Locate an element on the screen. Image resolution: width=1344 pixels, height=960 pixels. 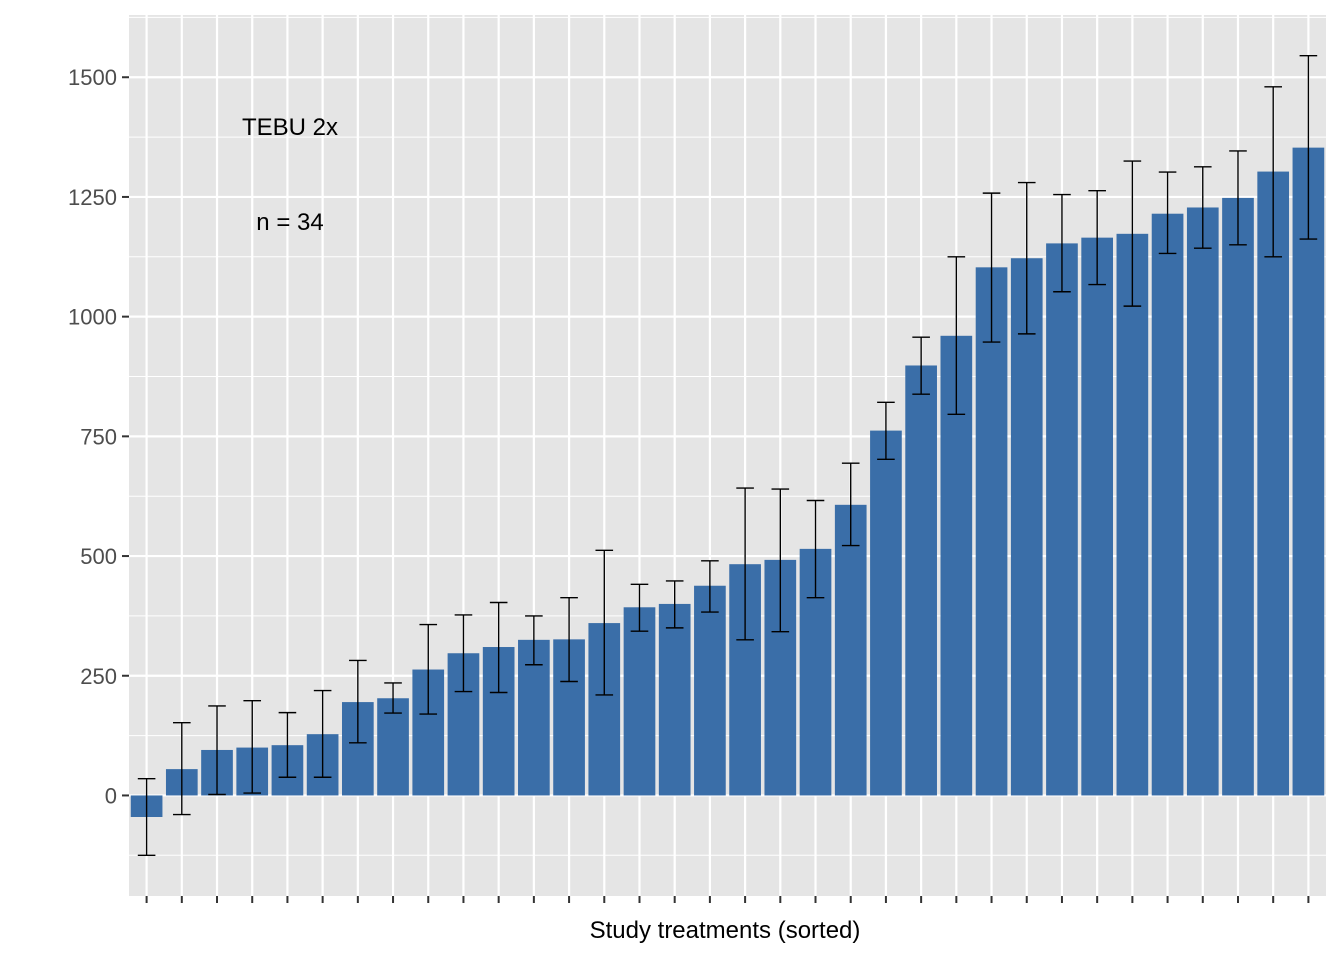
x-axis-title: Study treatments (sorted) is located at coordinates (725, 930).